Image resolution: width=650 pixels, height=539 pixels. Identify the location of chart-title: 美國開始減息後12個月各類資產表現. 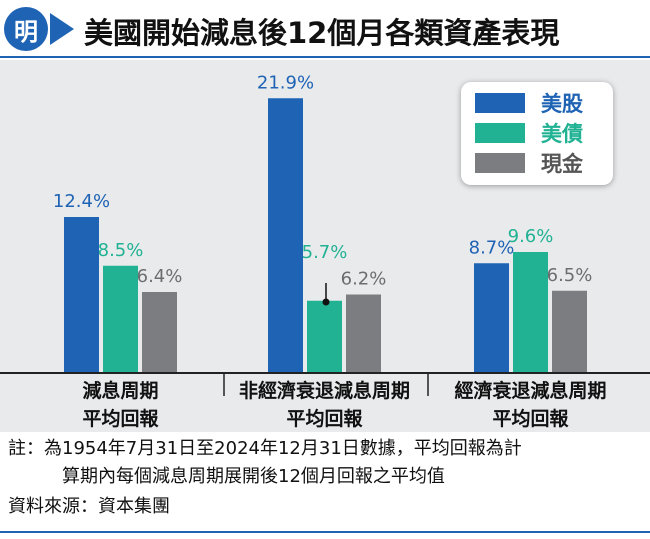
(322, 33).